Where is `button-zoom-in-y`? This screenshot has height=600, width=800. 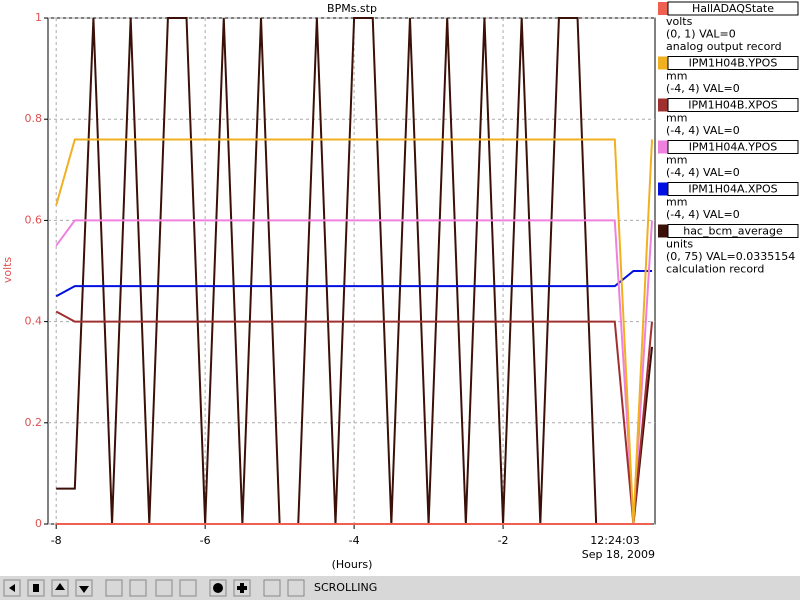
button-zoom-in-y is located at coordinates (164, 588).